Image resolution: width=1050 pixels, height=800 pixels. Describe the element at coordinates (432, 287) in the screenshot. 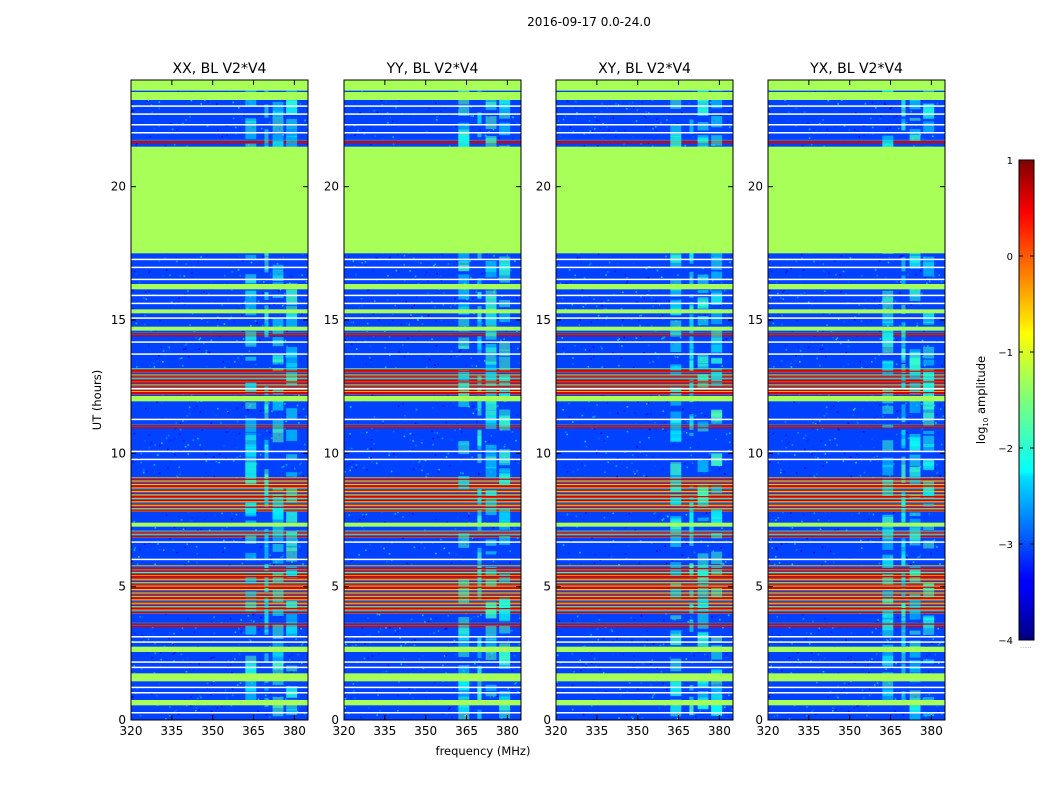

I see `flagged-interval` at that location.